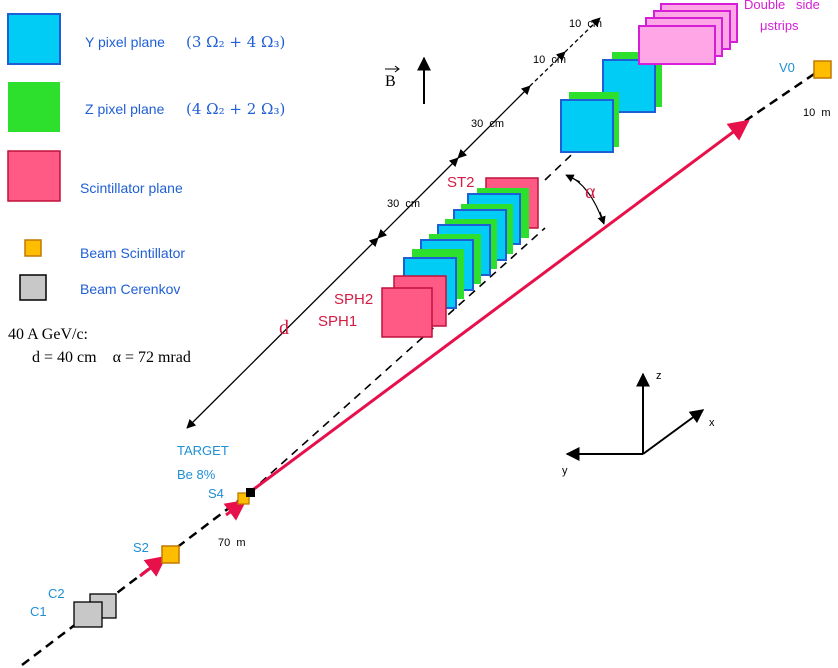 The width and height of the screenshot is (838, 668). I want to click on microstrip-stack, so click(688, 34).